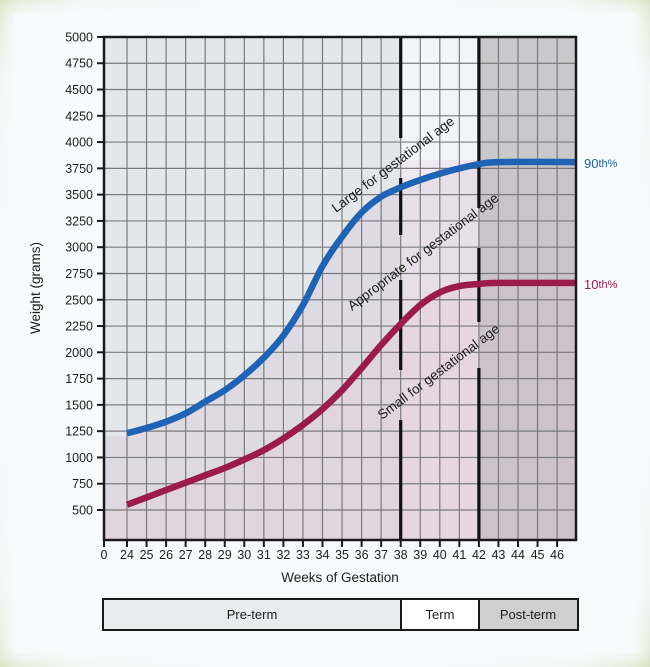 The height and width of the screenshot is (667, 650). I want to click on y-tick-label: 750, so click(82, 484).